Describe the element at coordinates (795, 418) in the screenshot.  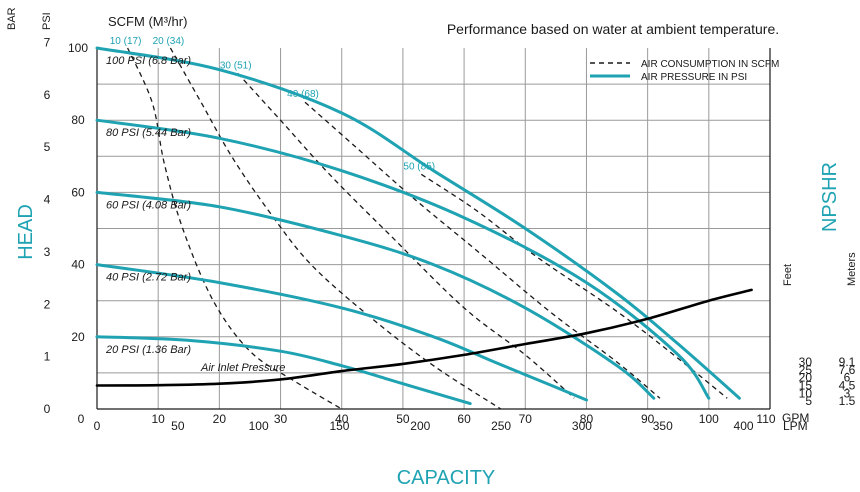
I see `gpm-unit: GPM` at that location.